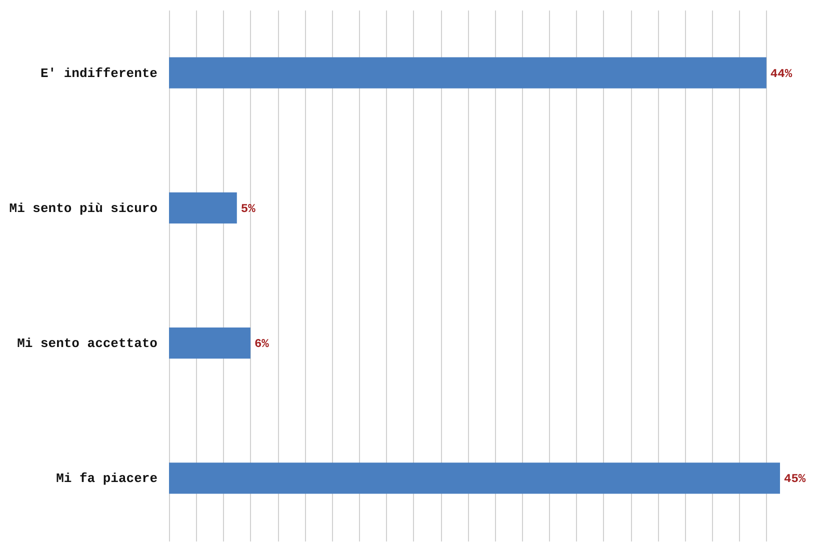  I want to click on data-label: 44%, so click(781, 73).